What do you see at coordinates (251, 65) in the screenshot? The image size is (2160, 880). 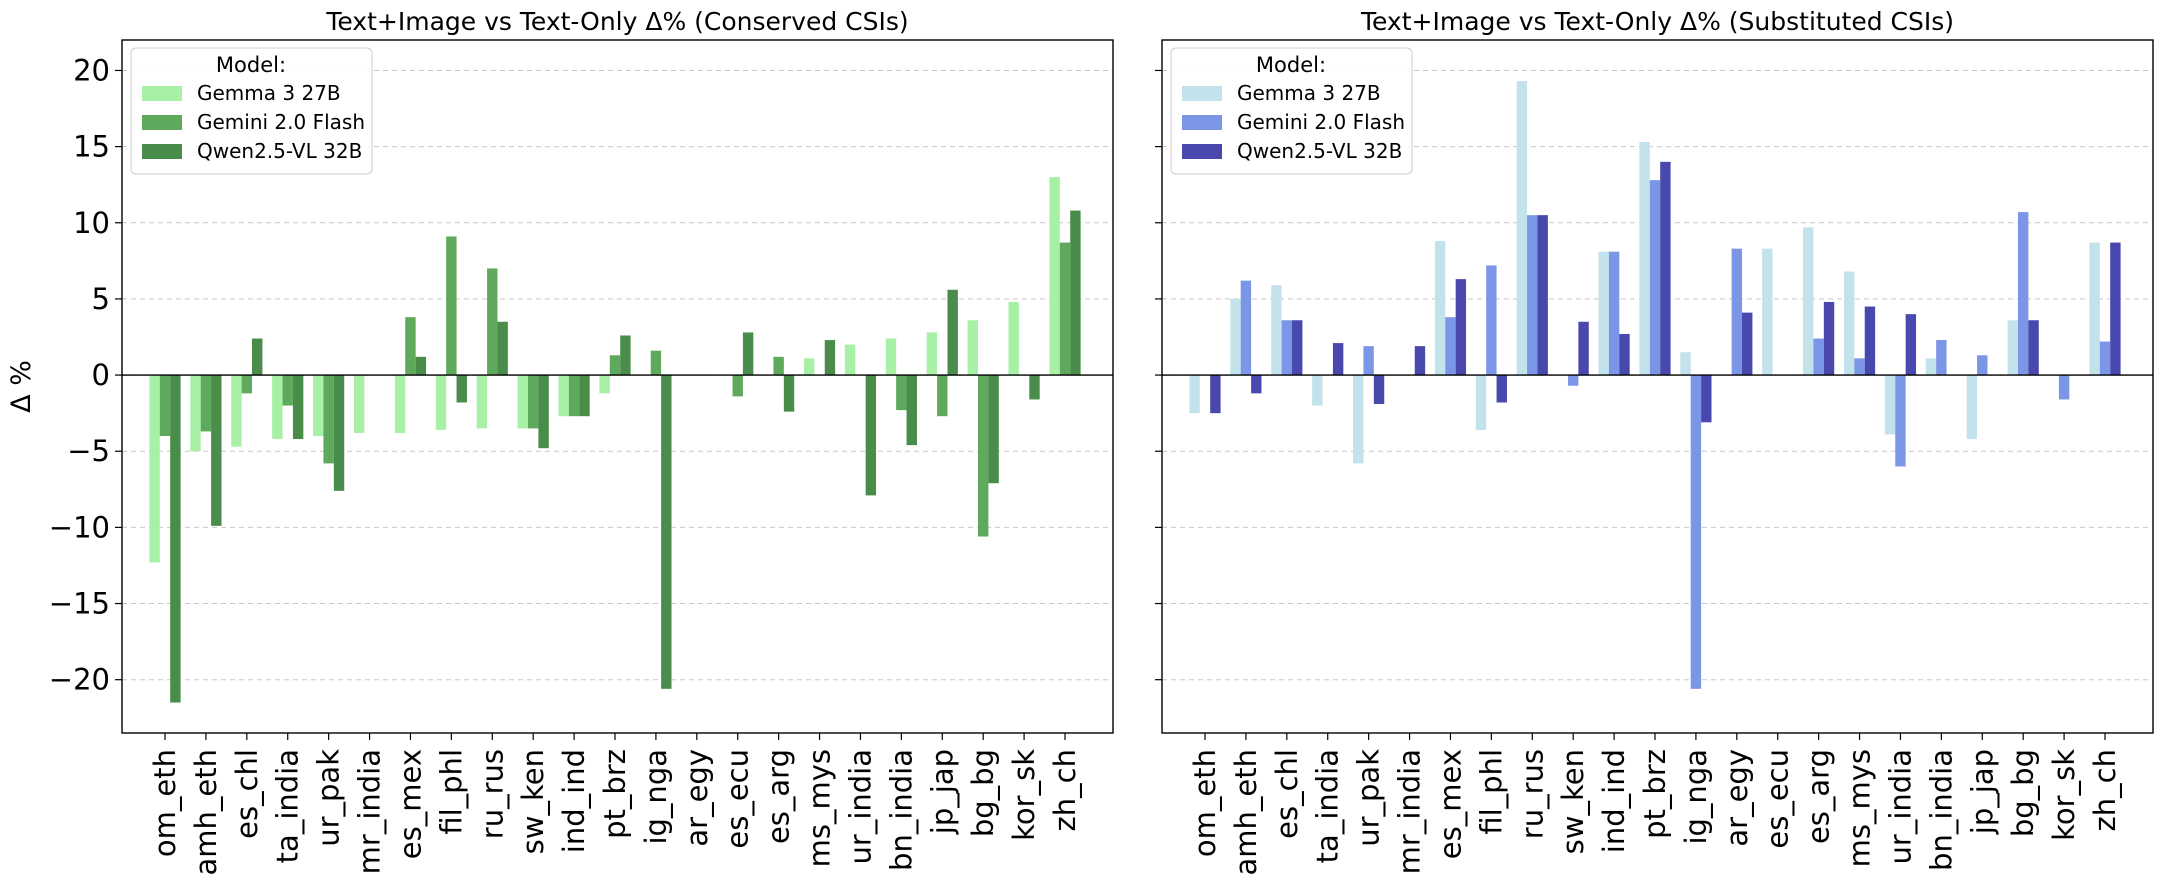 I see `legend-title: Model:` at bounding box center [251, 65].